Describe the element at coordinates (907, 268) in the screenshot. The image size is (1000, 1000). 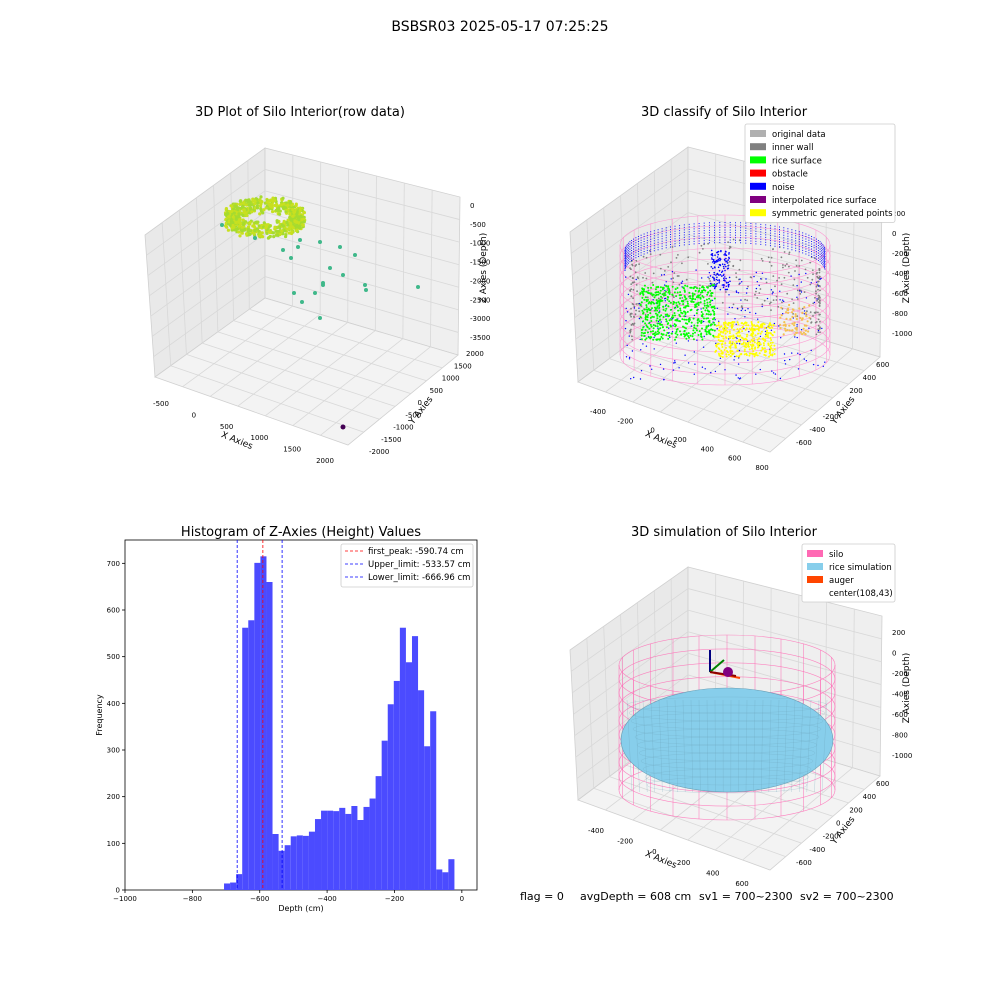
I see `panel2-zlabel: Z Axies (Depth)` at that location.